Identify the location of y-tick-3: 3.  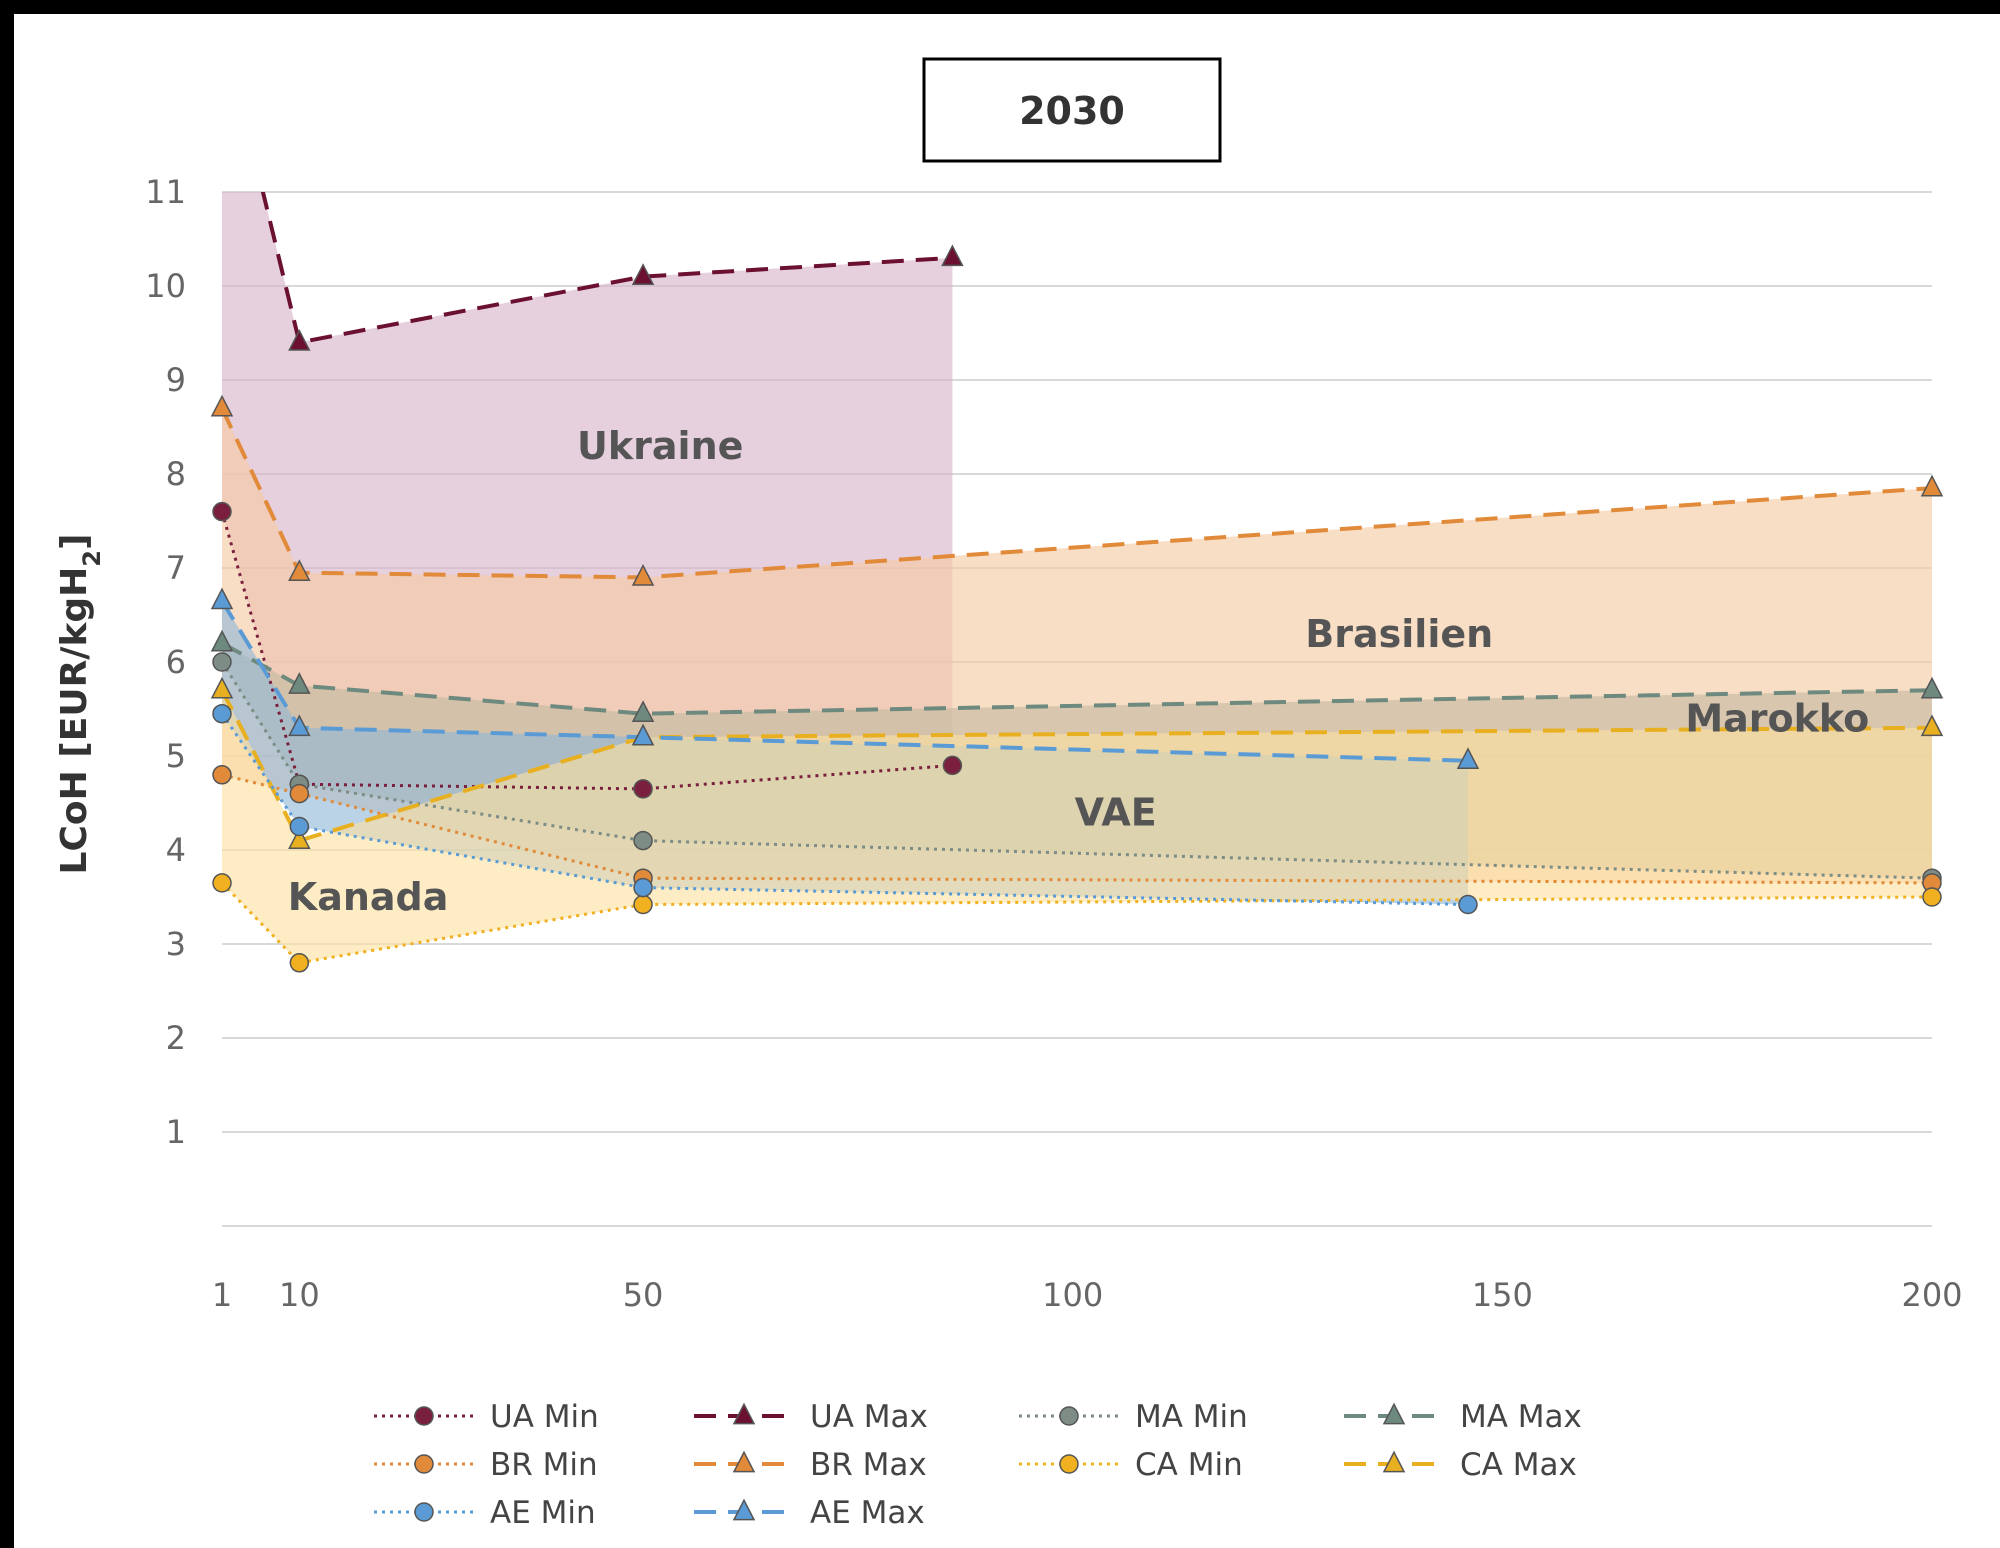
(176, 944).